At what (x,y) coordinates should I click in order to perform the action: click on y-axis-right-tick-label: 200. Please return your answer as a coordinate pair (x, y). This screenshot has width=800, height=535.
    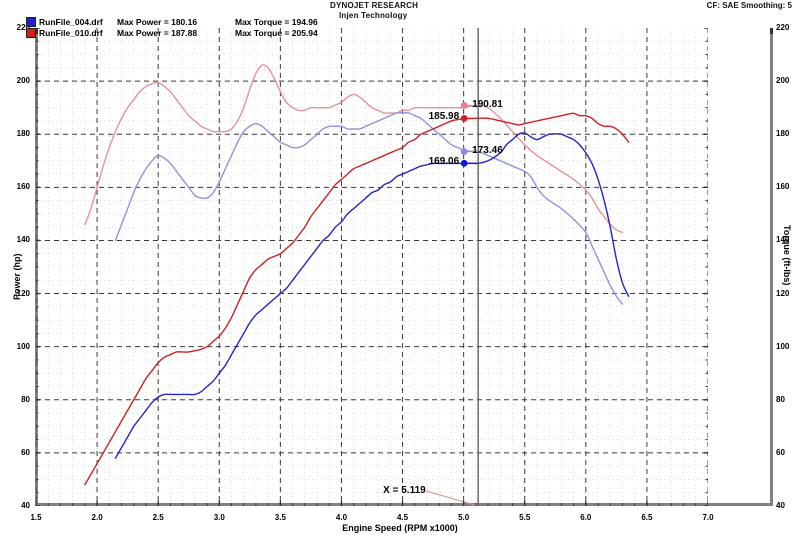
    Looking at the image, I should click on (783, 81).